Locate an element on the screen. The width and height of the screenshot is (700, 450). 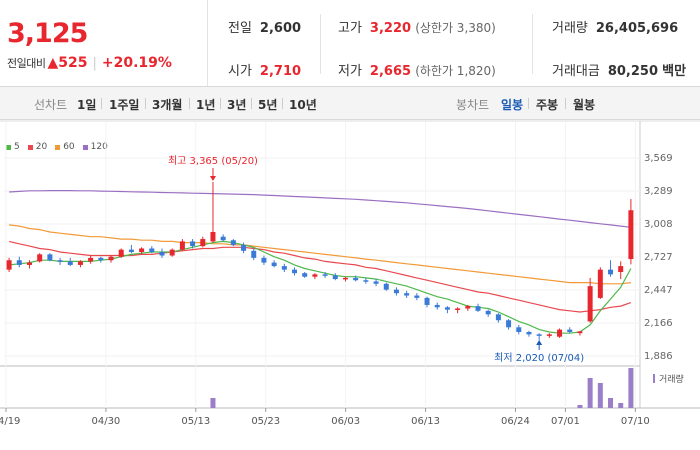
high-arrow-icon is located at coordinates (212, 178).